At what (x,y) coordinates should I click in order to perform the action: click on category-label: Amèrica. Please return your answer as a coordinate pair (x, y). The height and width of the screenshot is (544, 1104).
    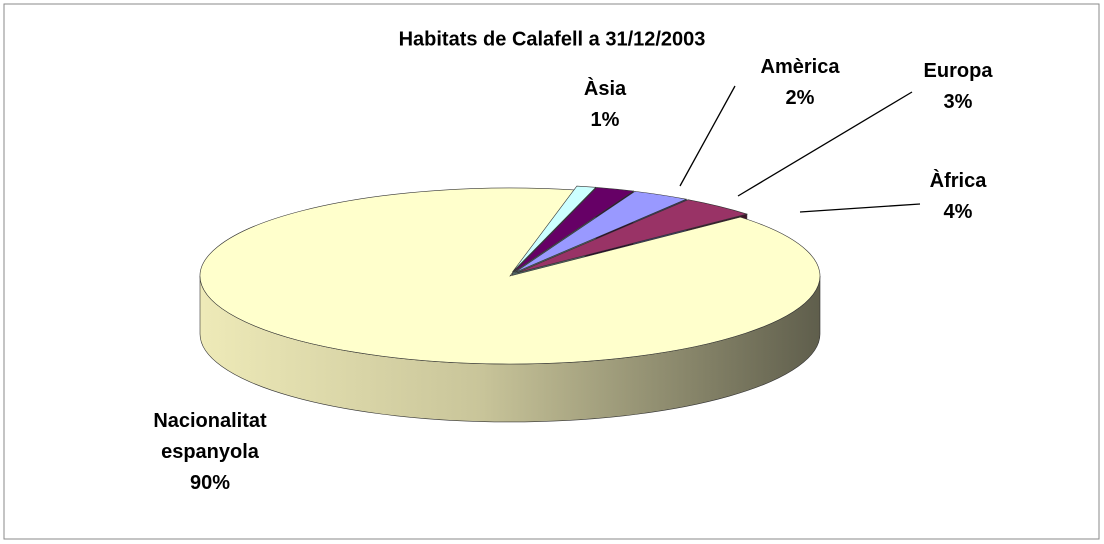
    Looking at the image, I should click on (800, 67).